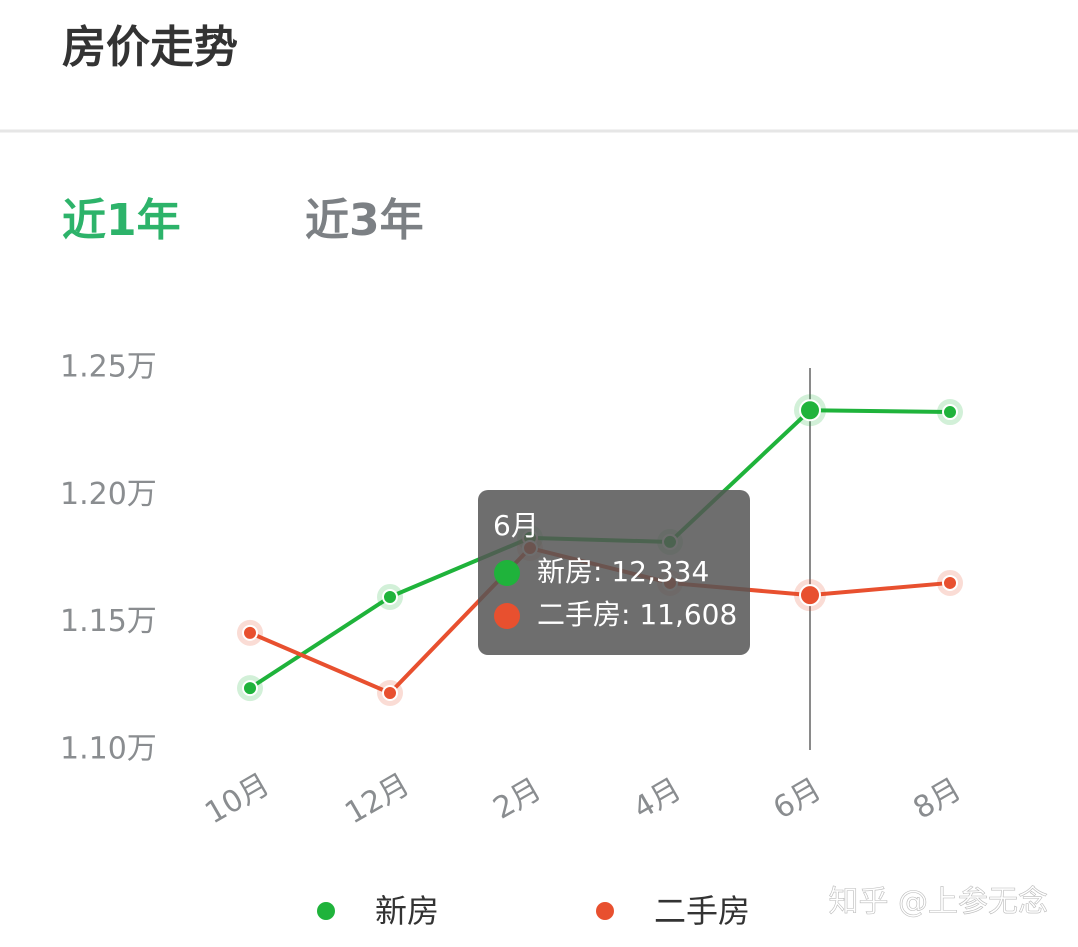 This screenshot has height=947, width=1078. I want to click on x-tick-label: 12月, so click(377, 799).